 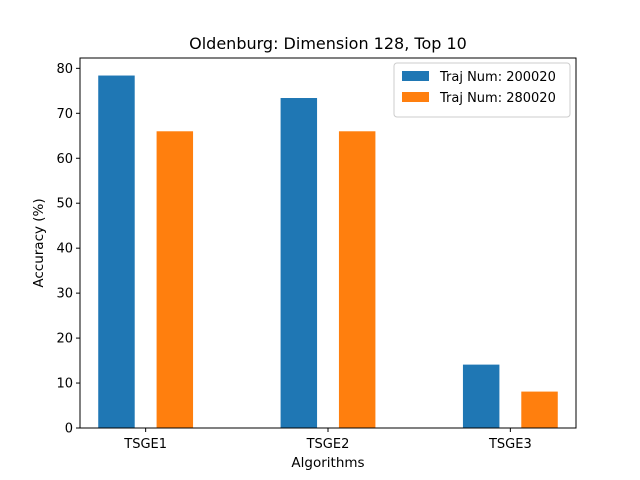 I want to click on x-tick-label: TSGE1, so click(x=145, y=444).